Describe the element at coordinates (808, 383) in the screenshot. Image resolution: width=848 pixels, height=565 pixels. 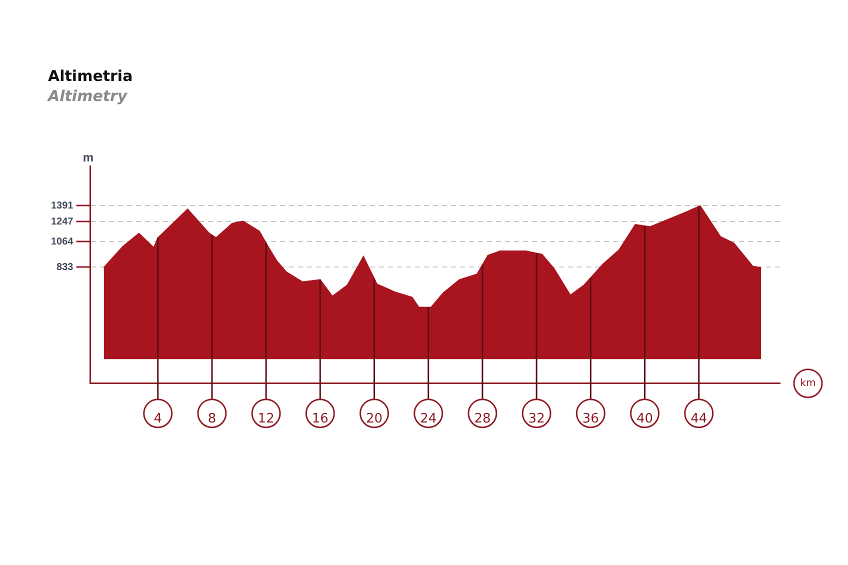
I see `x-axis-title: km` at that location.